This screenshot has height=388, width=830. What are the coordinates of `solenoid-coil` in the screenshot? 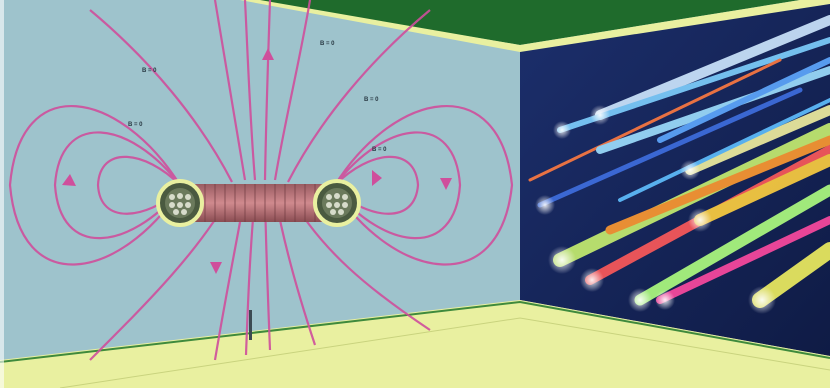 It's located at (258, 203).